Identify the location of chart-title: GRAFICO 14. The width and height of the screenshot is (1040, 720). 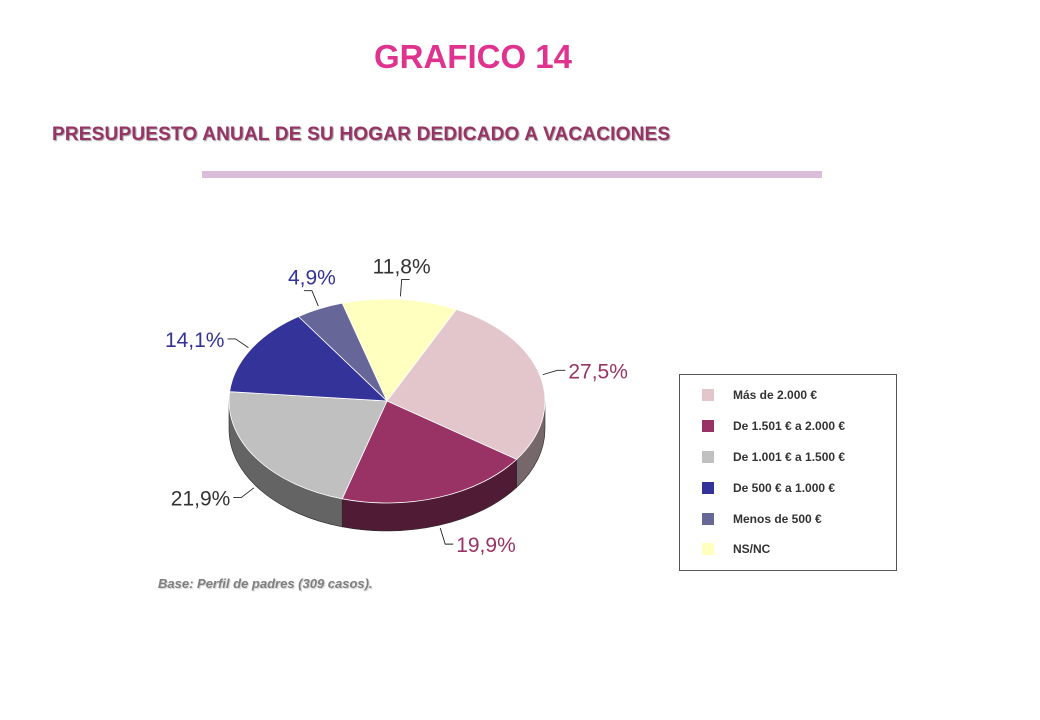
(473, 56).